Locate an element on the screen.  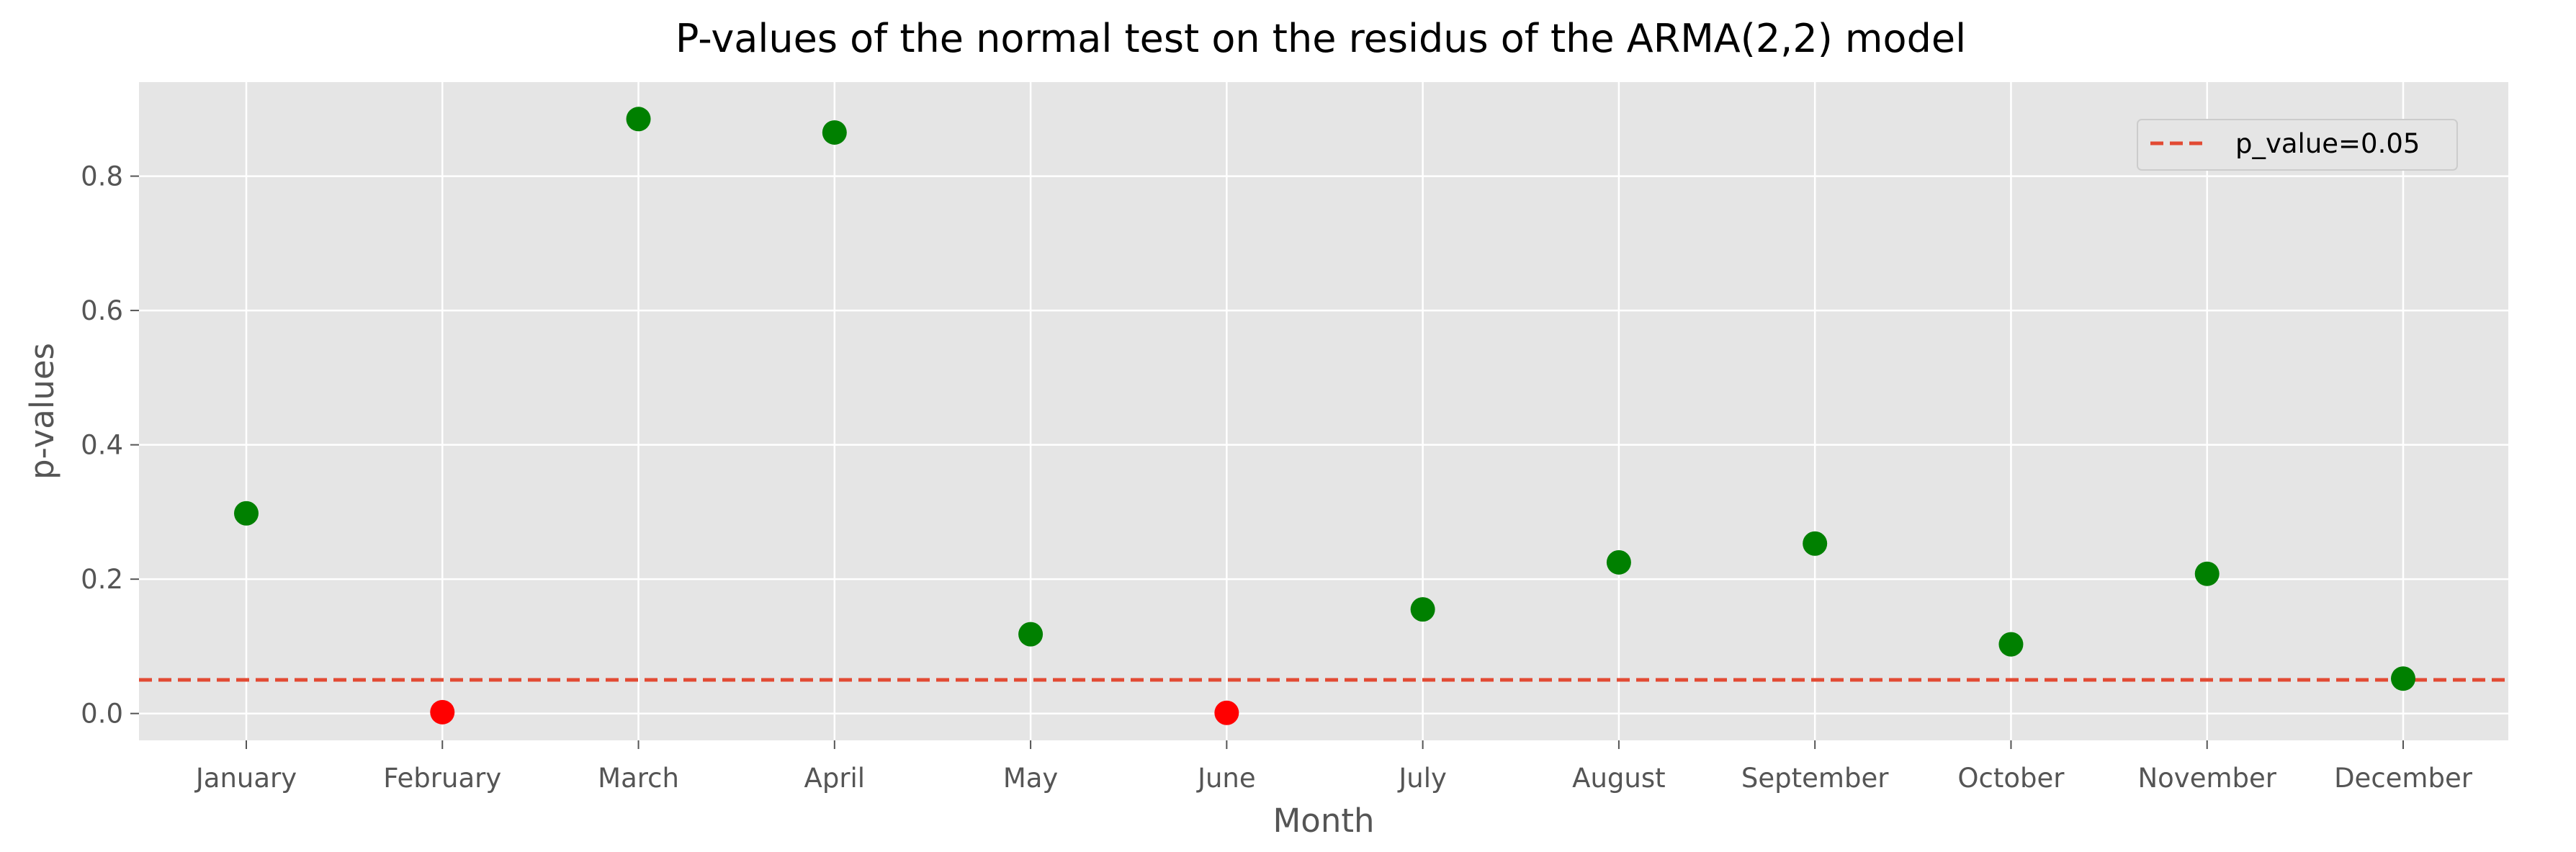
y-tick-label: 0.6 is located at coordinates (102, 310).